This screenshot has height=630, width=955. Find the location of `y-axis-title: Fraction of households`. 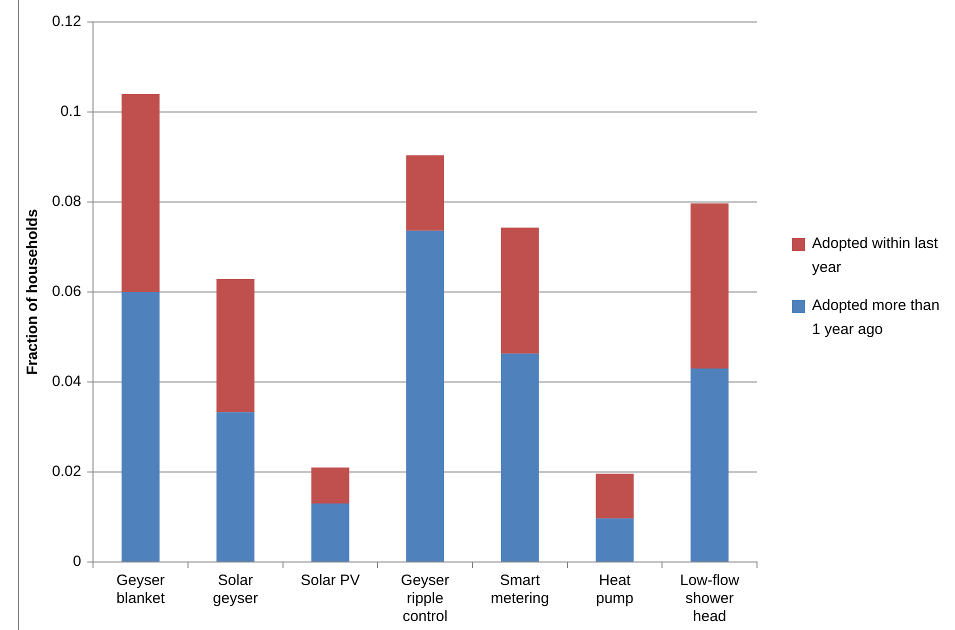

y-axis-title: Fraction of households is located at coordinates (33, 292).